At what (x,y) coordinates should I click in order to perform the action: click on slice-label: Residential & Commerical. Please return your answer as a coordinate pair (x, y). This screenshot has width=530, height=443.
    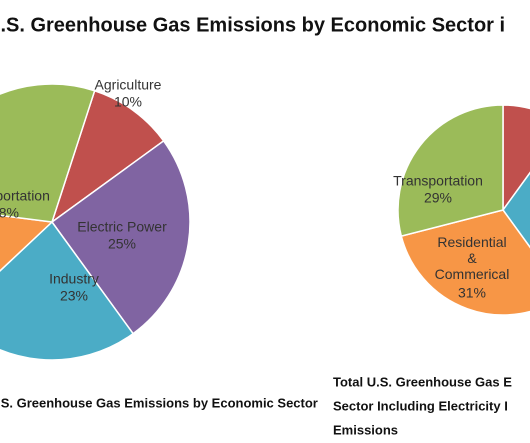
    Looking at the image, I should click on (472, 258).